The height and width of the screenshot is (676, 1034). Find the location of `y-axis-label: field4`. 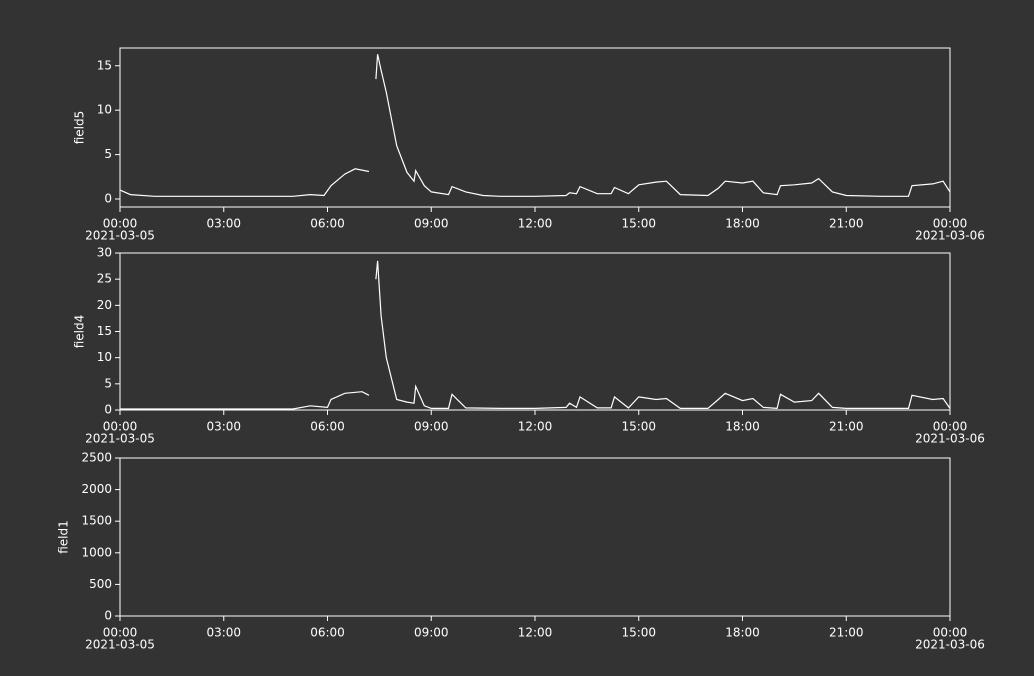

y-axis-label: field4 is located at coordinates (80, 332).